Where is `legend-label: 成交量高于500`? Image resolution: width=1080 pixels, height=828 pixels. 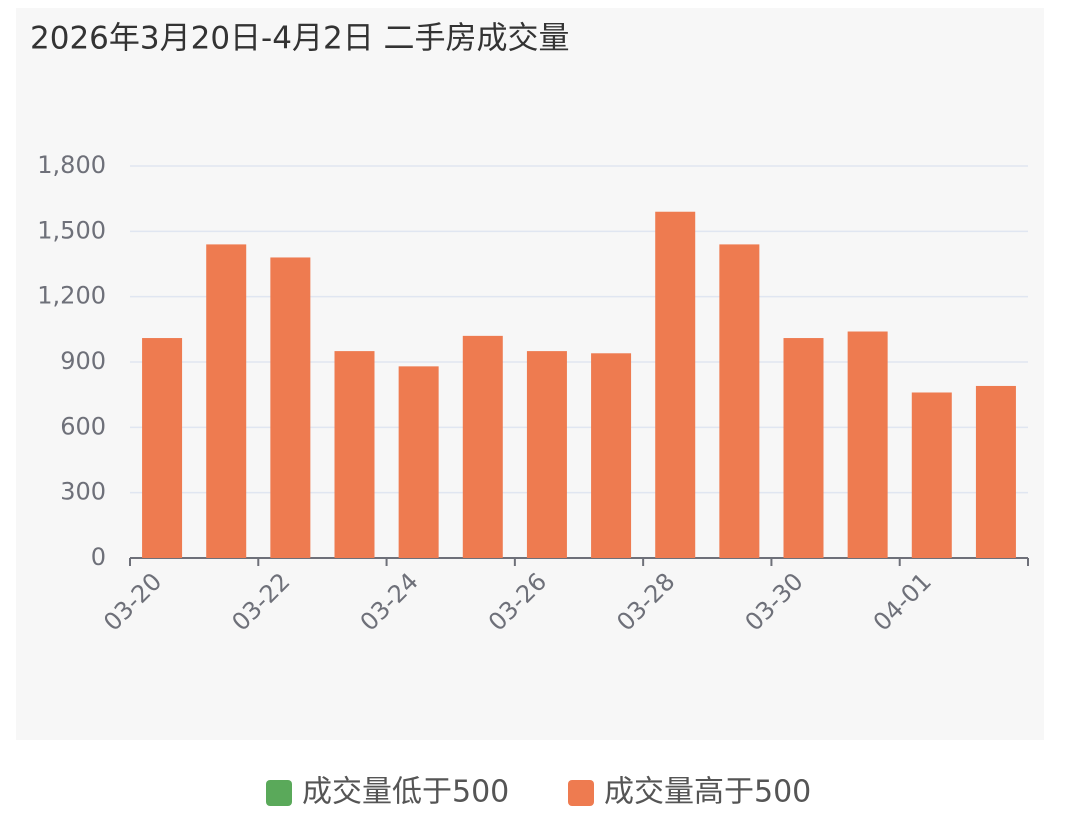
legend-label: 成交量高于500 is located at coordinates (707, 792).